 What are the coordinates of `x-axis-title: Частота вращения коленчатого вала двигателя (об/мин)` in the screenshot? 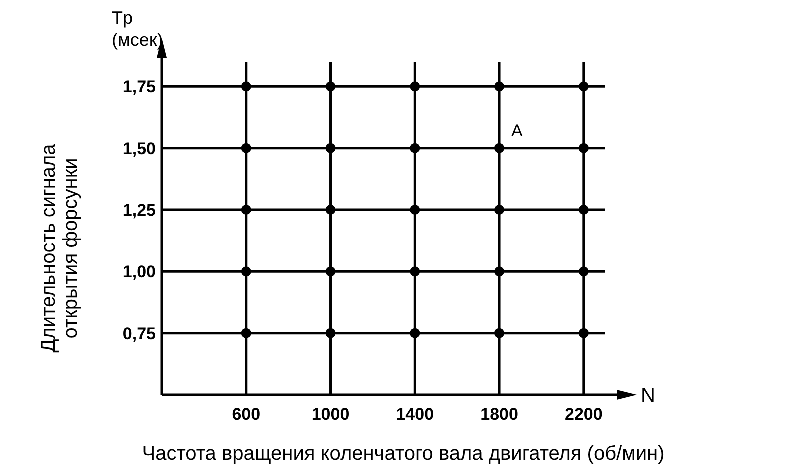 It's located at (403, 454).